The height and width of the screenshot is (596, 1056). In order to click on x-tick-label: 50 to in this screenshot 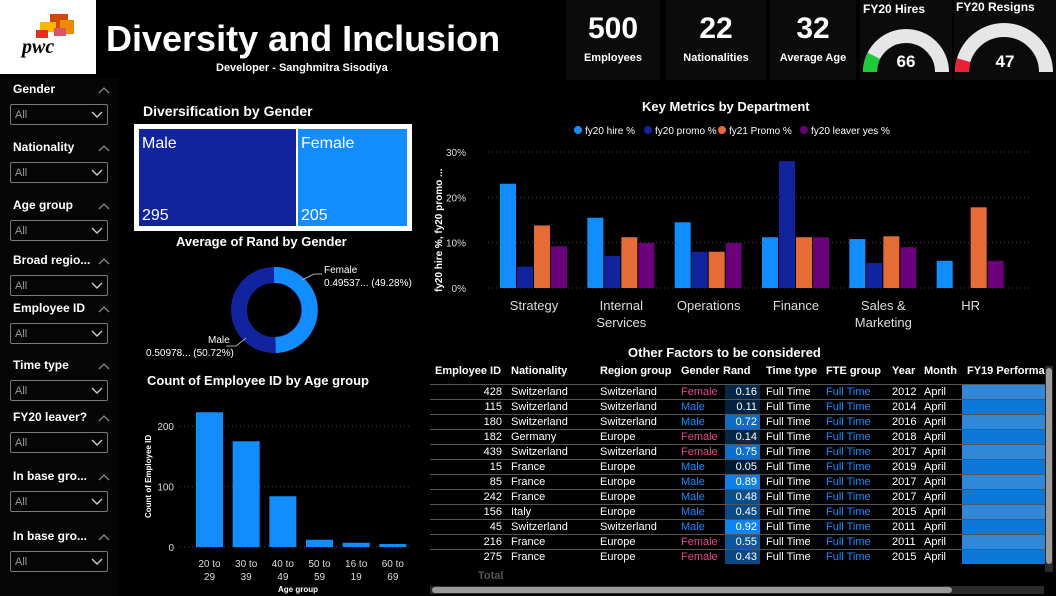, I will do `click(319, 564)`.